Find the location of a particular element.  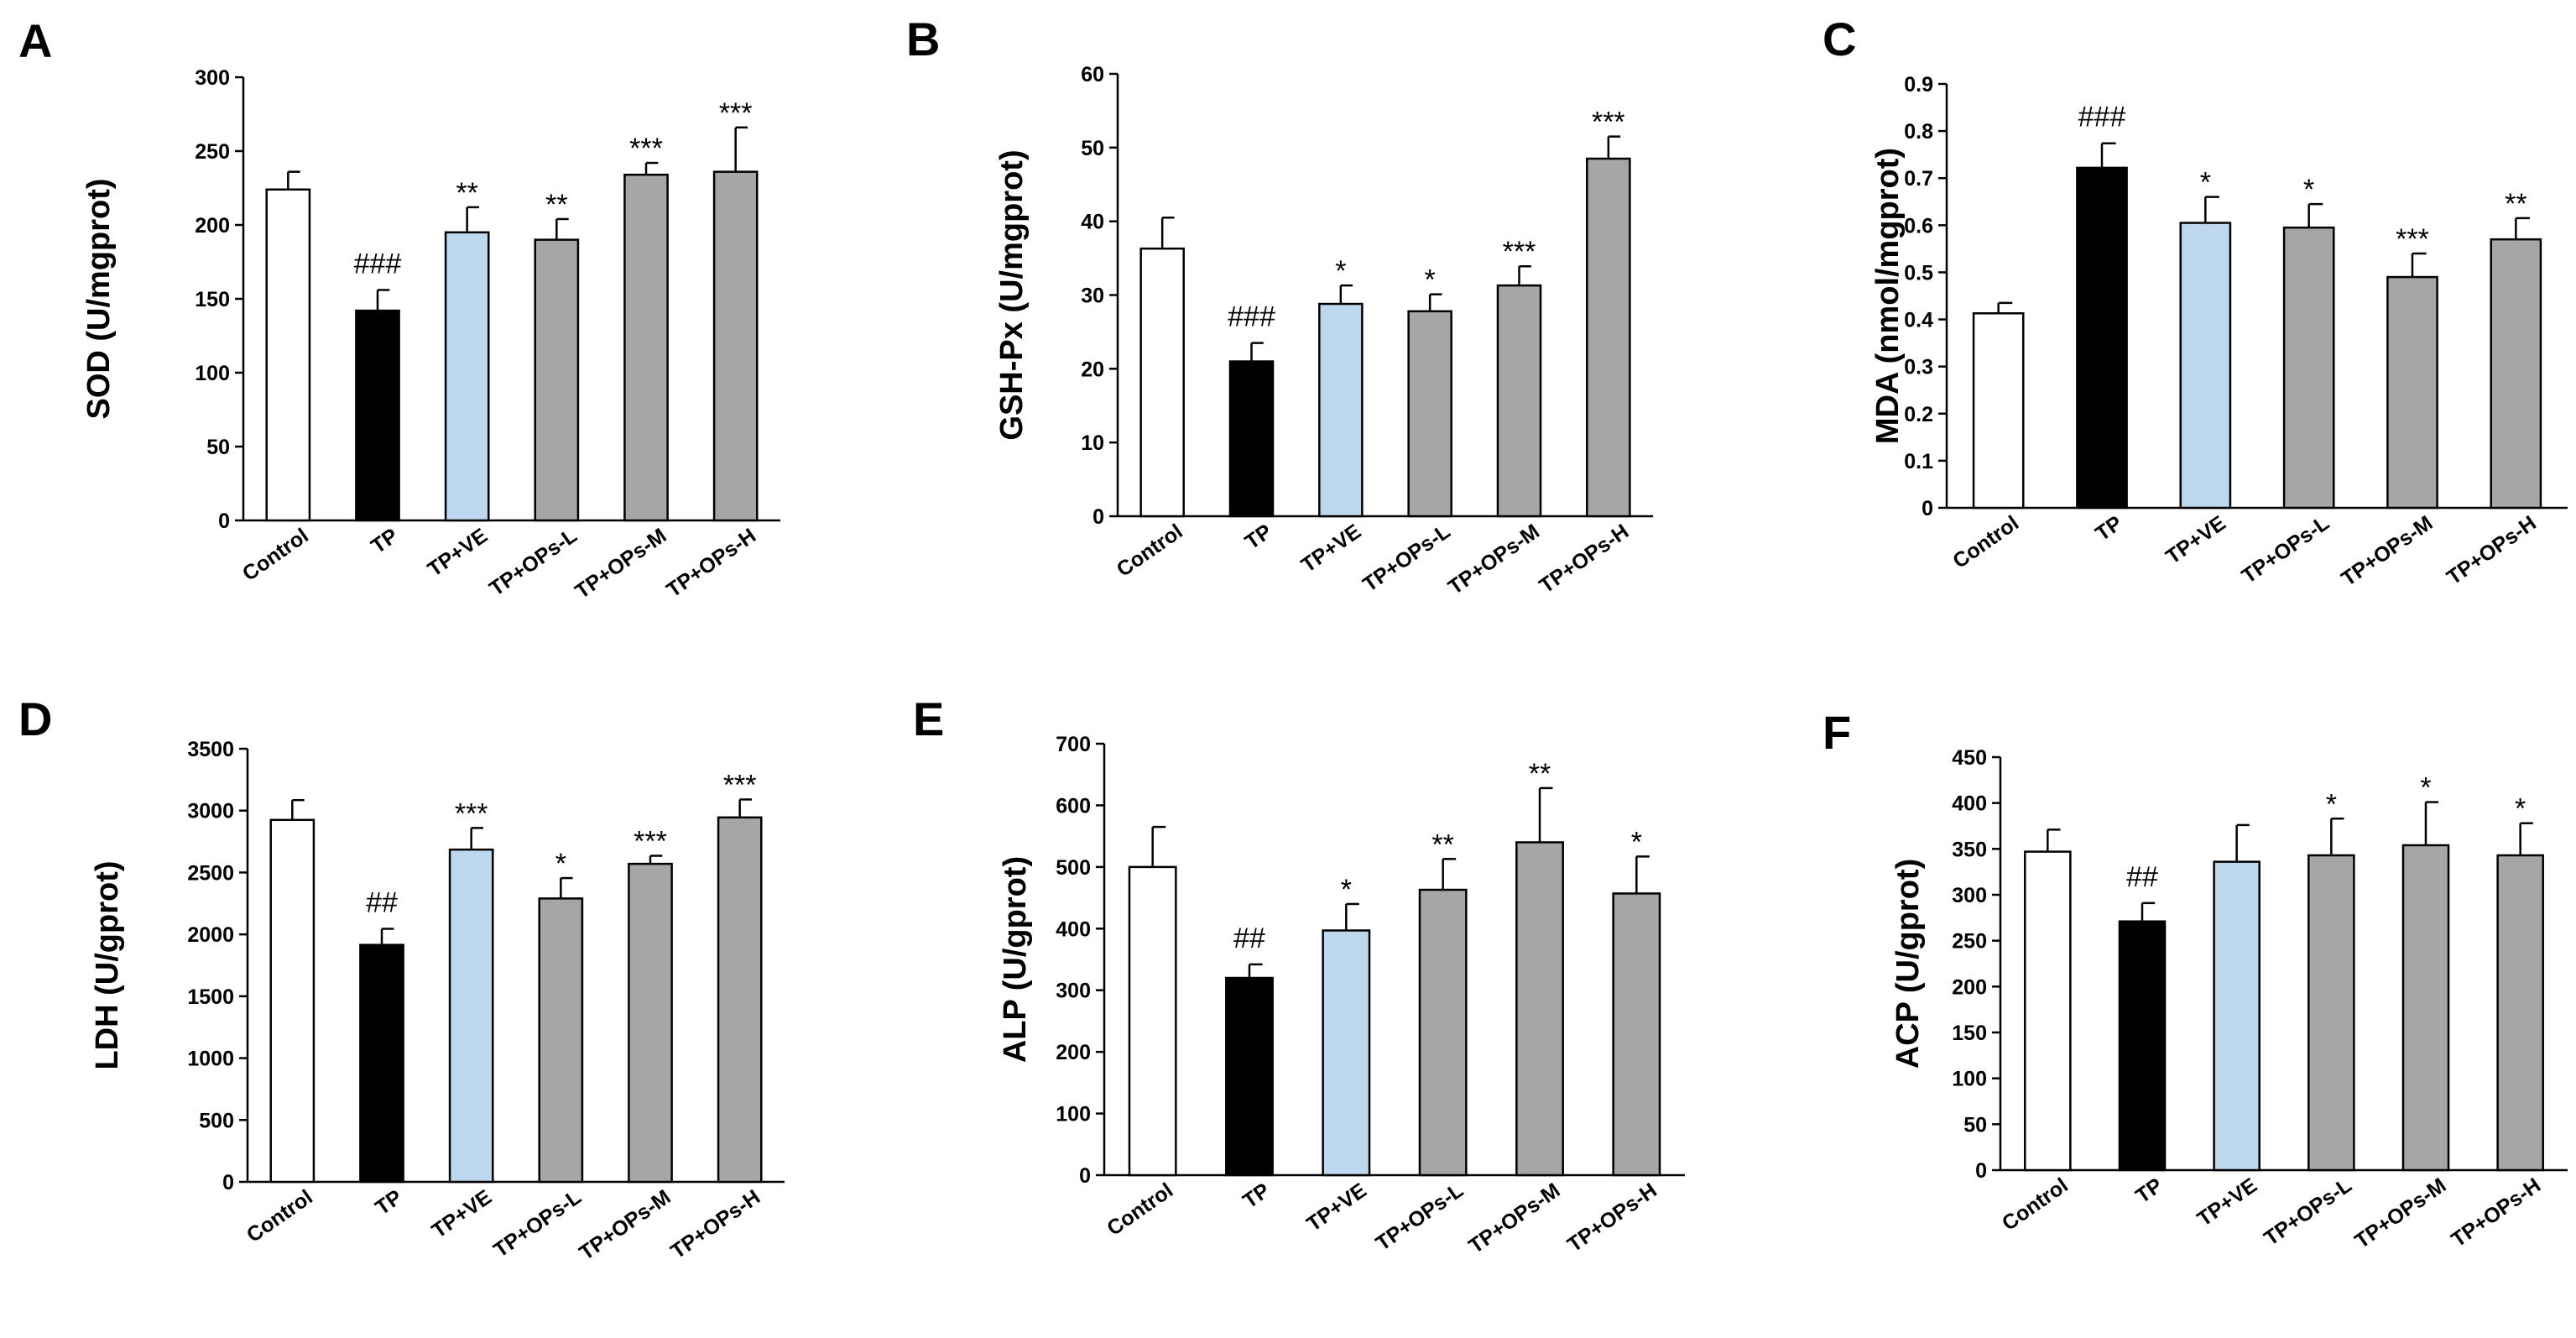

y-tick-label: 40 is located at coordinates (1092, 223).